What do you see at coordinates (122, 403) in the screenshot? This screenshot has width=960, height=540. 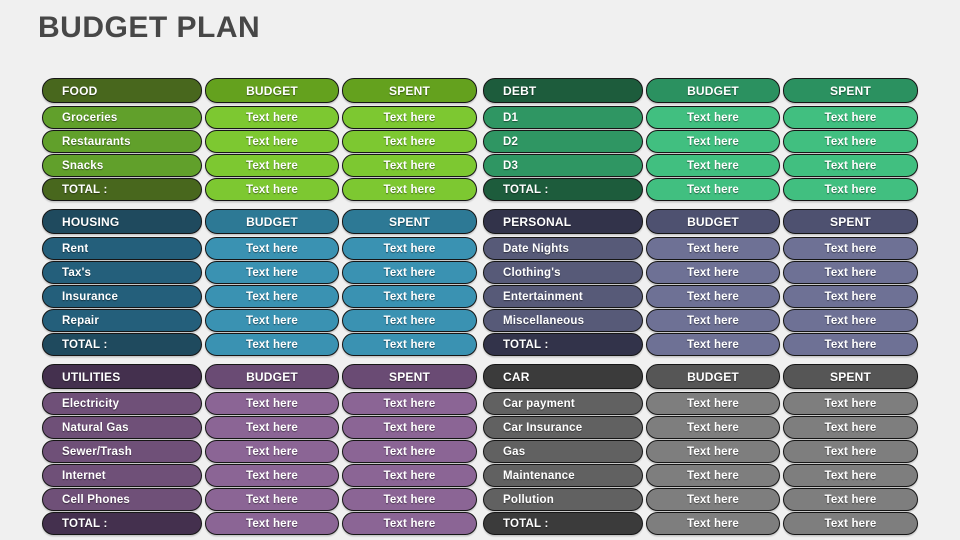 I see `row-label: Electricity` at bounding box center [122, 403].